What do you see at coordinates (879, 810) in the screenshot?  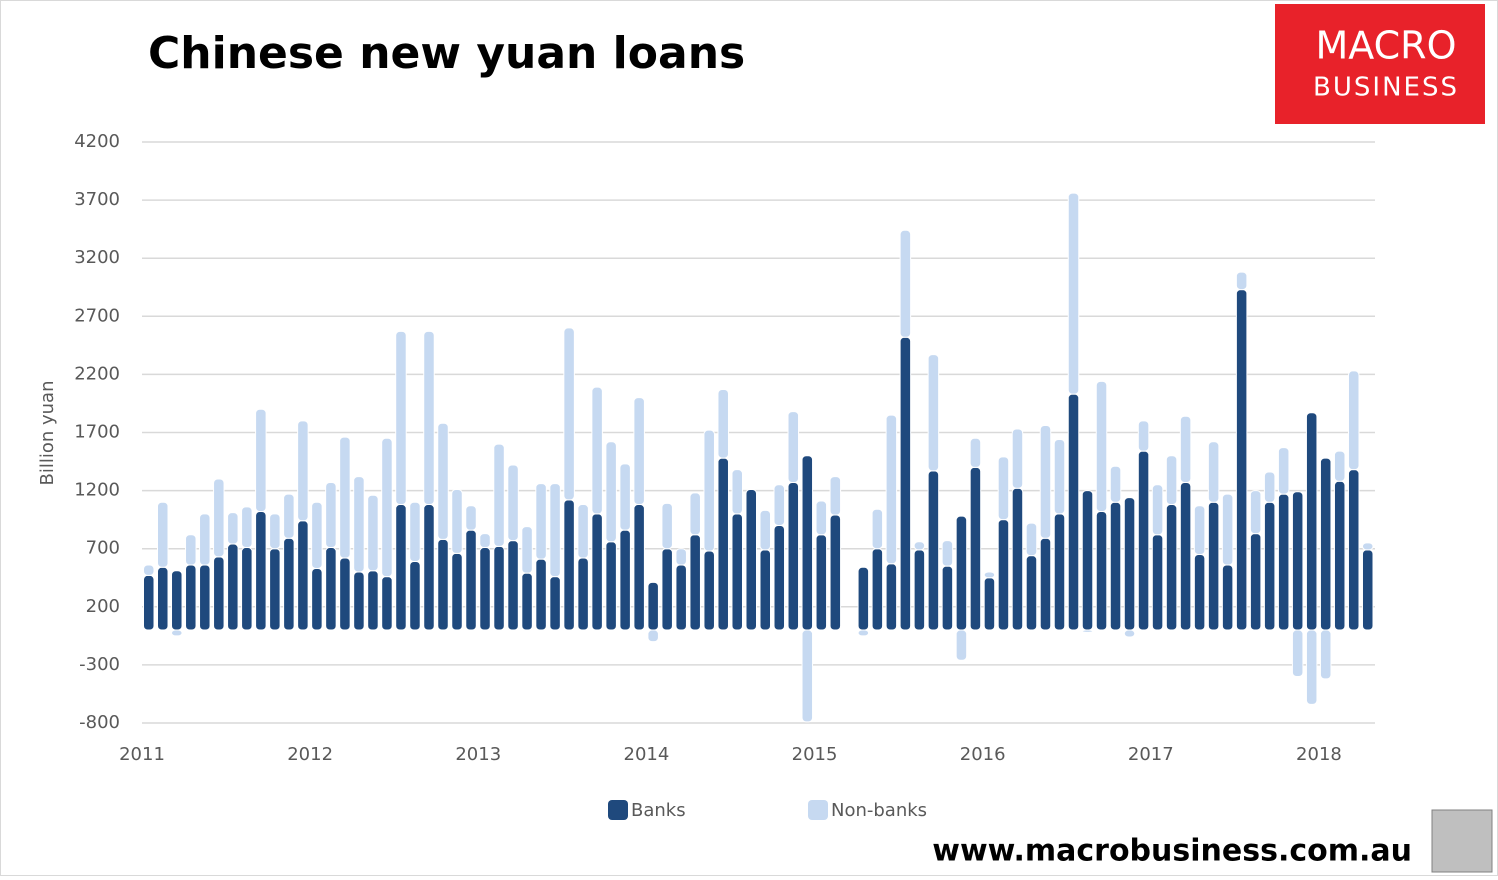 I see `legend-label: Non-banks` at bounding box center [879, 810].